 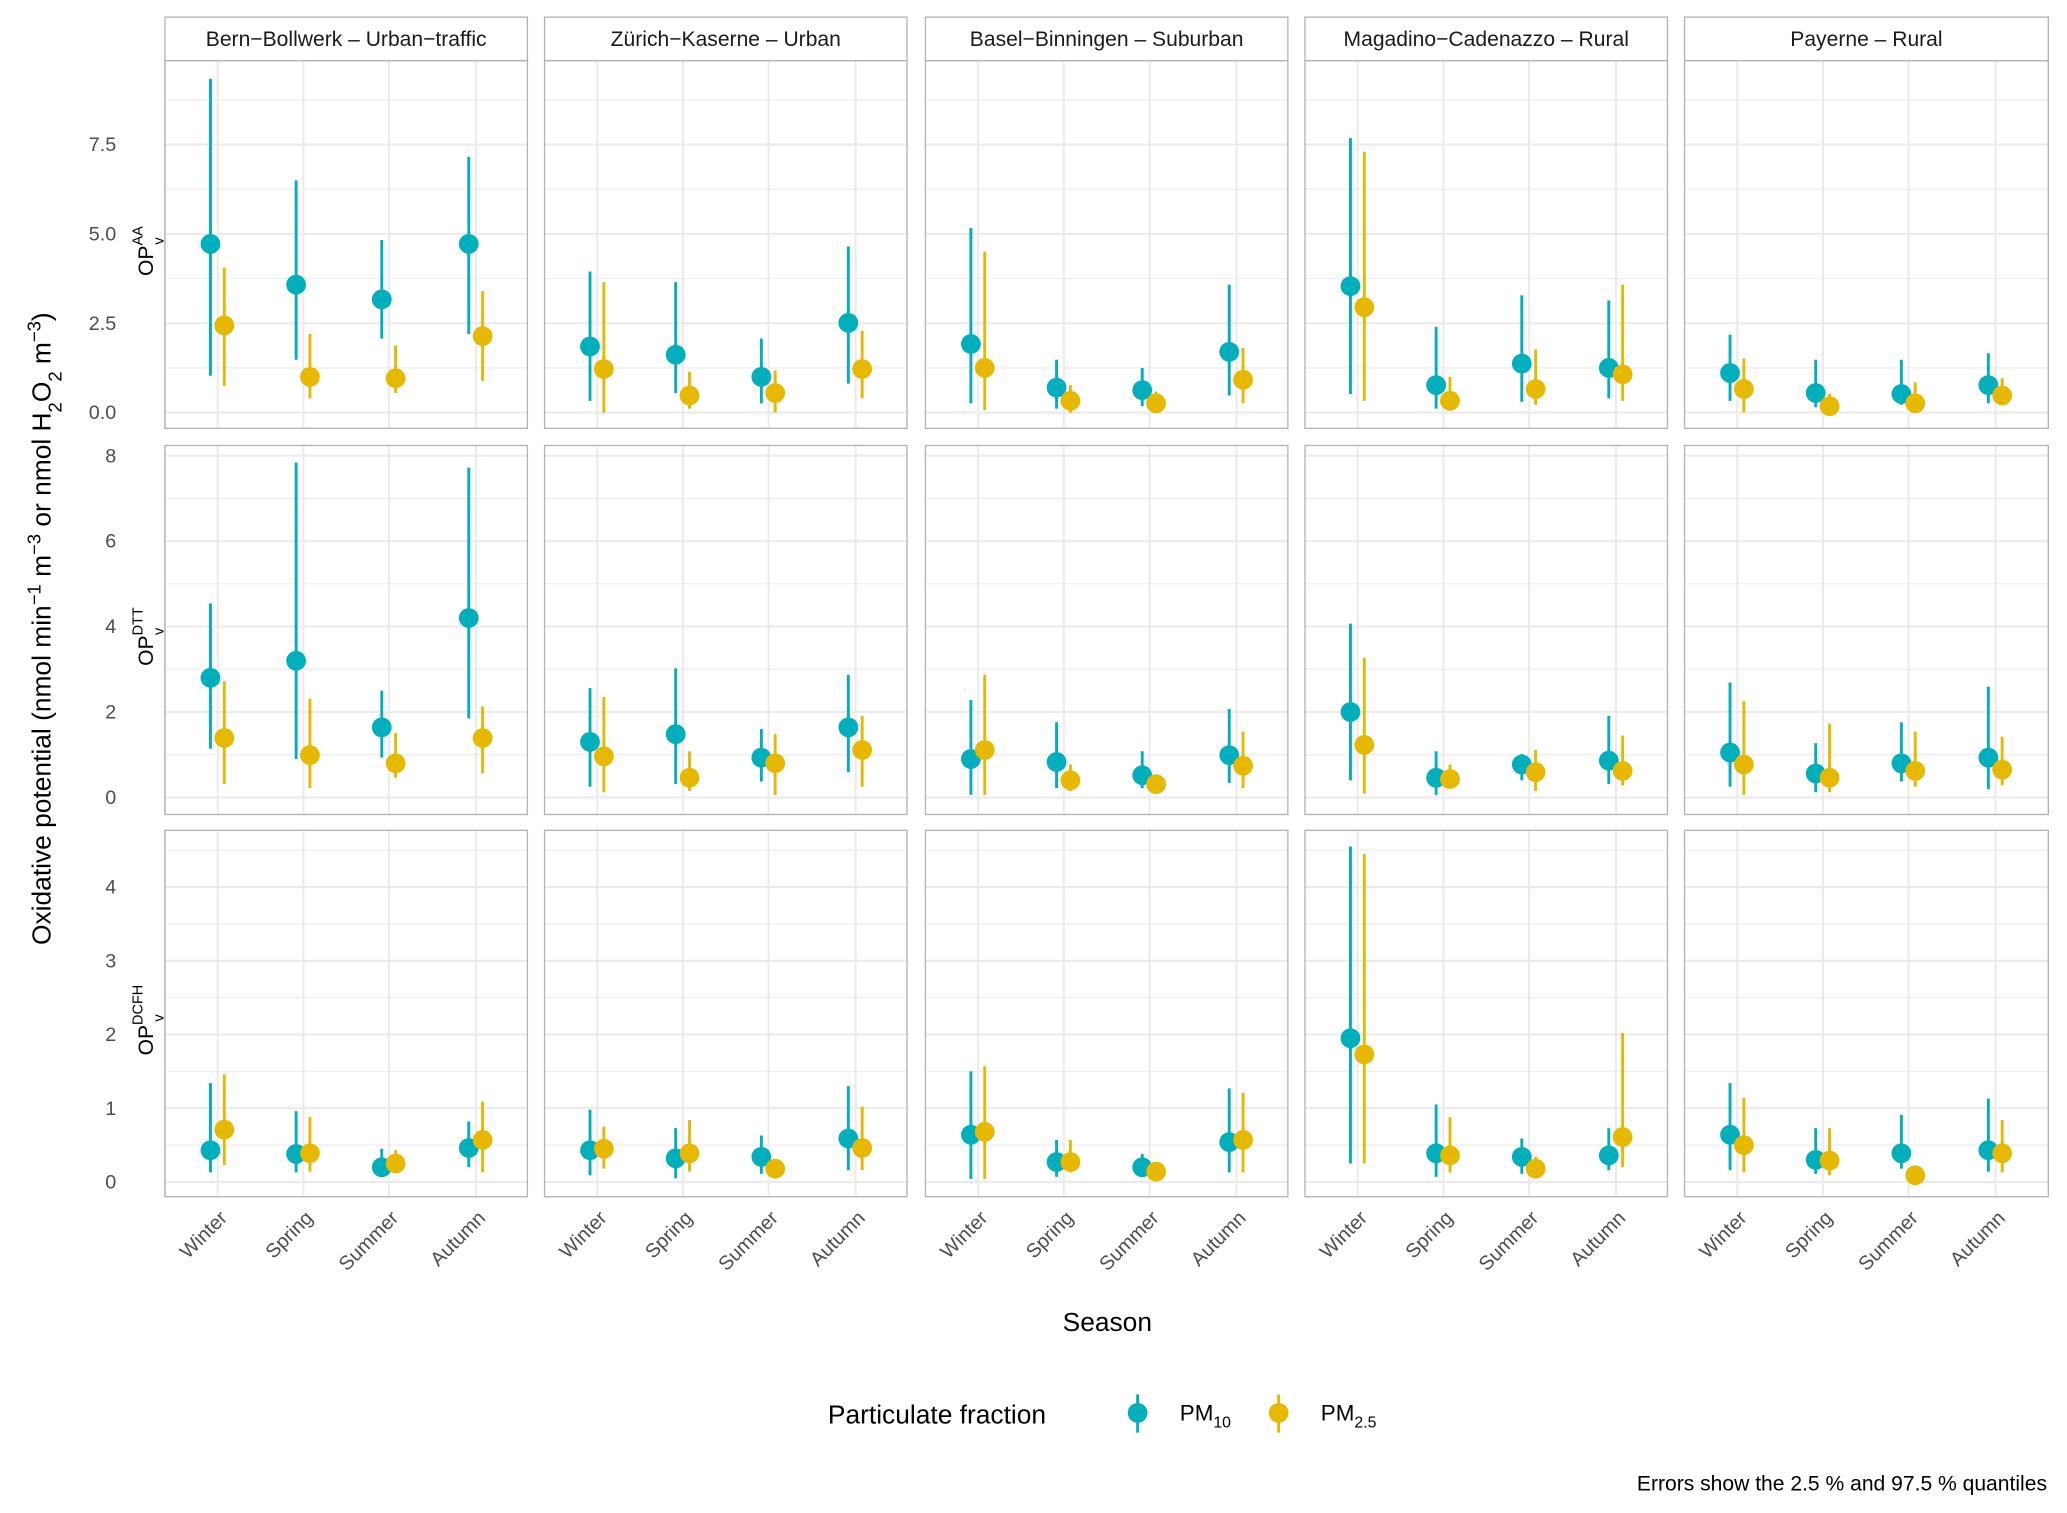 What do you see at coordinates (110, 961) in the screenshot?
I see `y-tick-label: 3` at bounding box center [110, 961].